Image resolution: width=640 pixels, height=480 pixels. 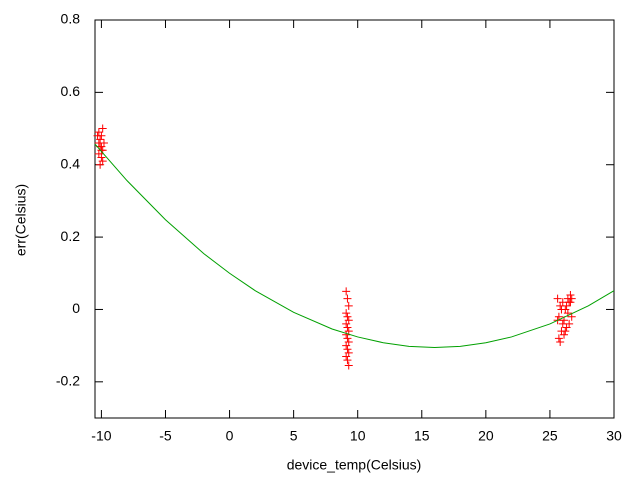 I want to click on x-tick-label: 25, so click(x=550, y=436).